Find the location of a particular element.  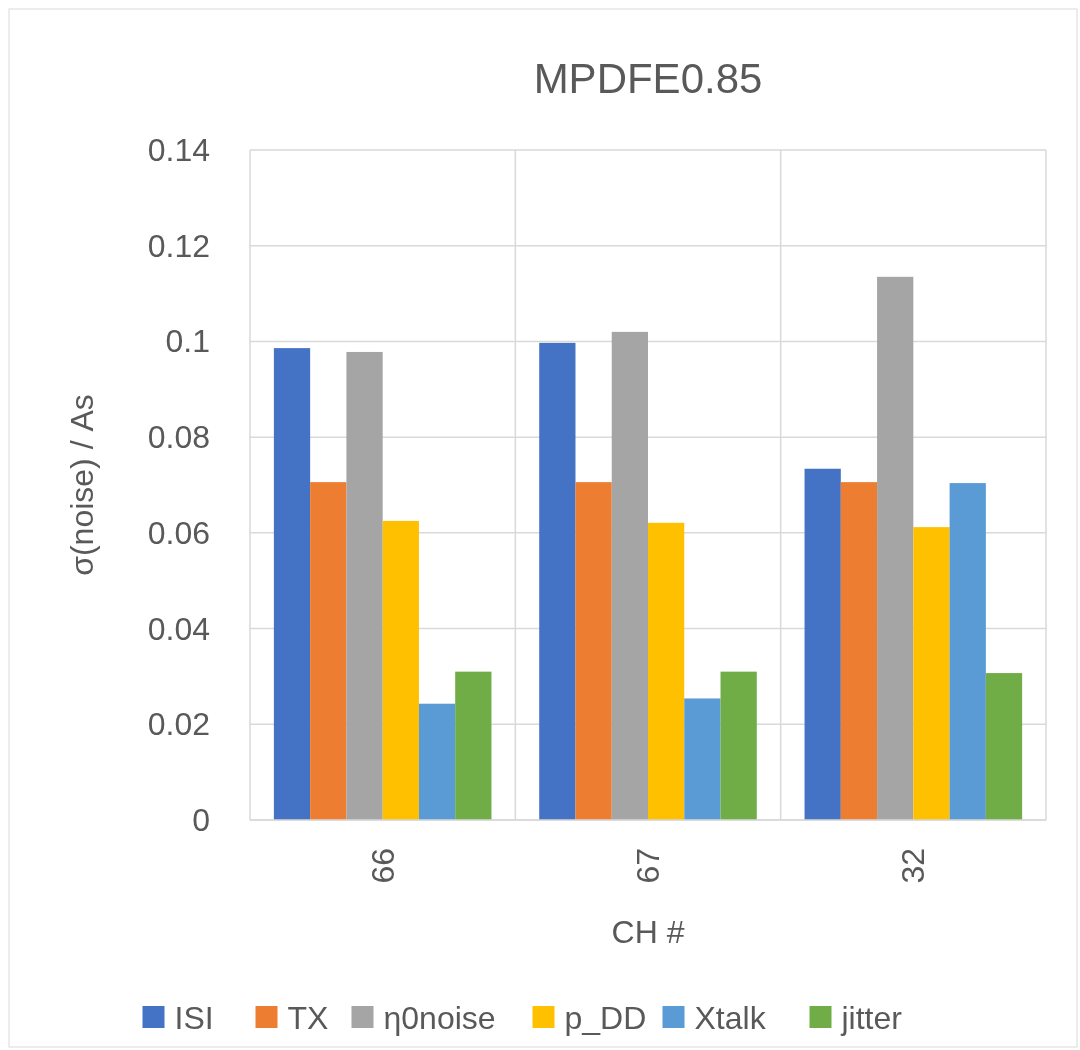

y-tick-label: 0.04 is located at coordinates (178, 628).